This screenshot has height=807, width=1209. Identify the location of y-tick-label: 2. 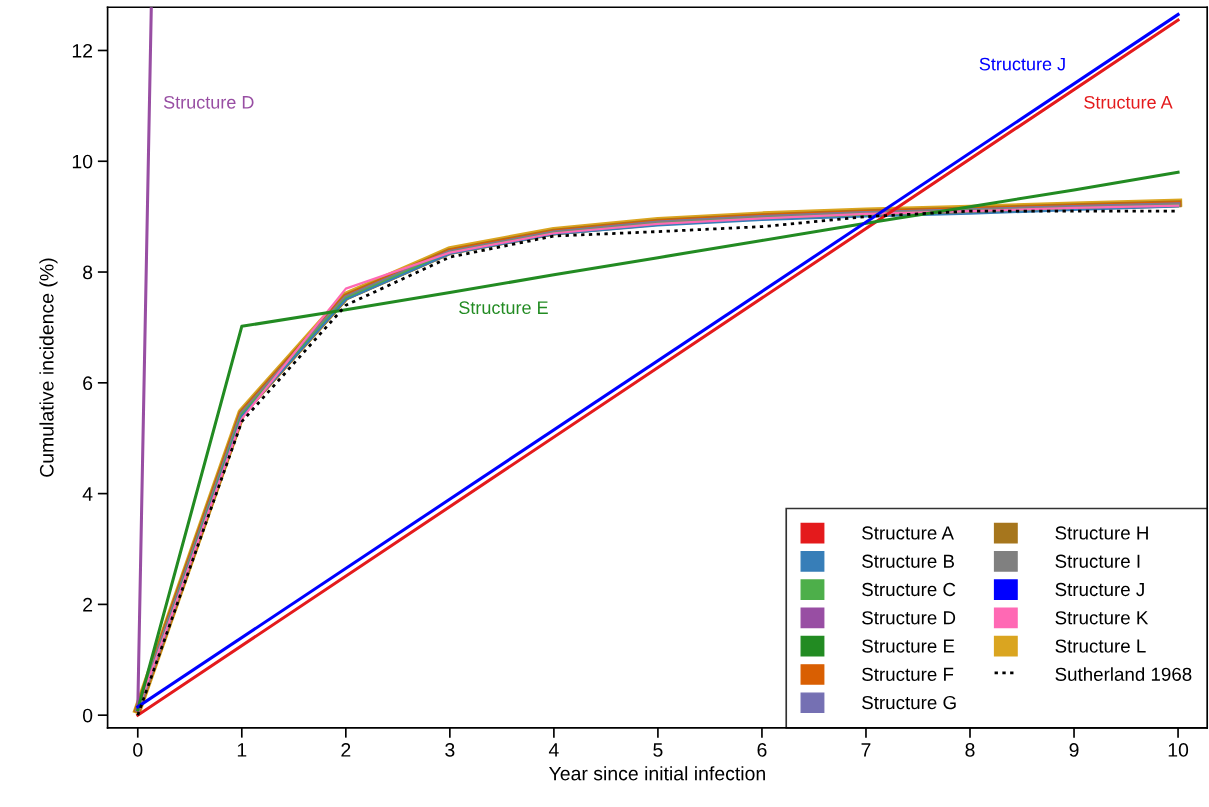
(88, 604).